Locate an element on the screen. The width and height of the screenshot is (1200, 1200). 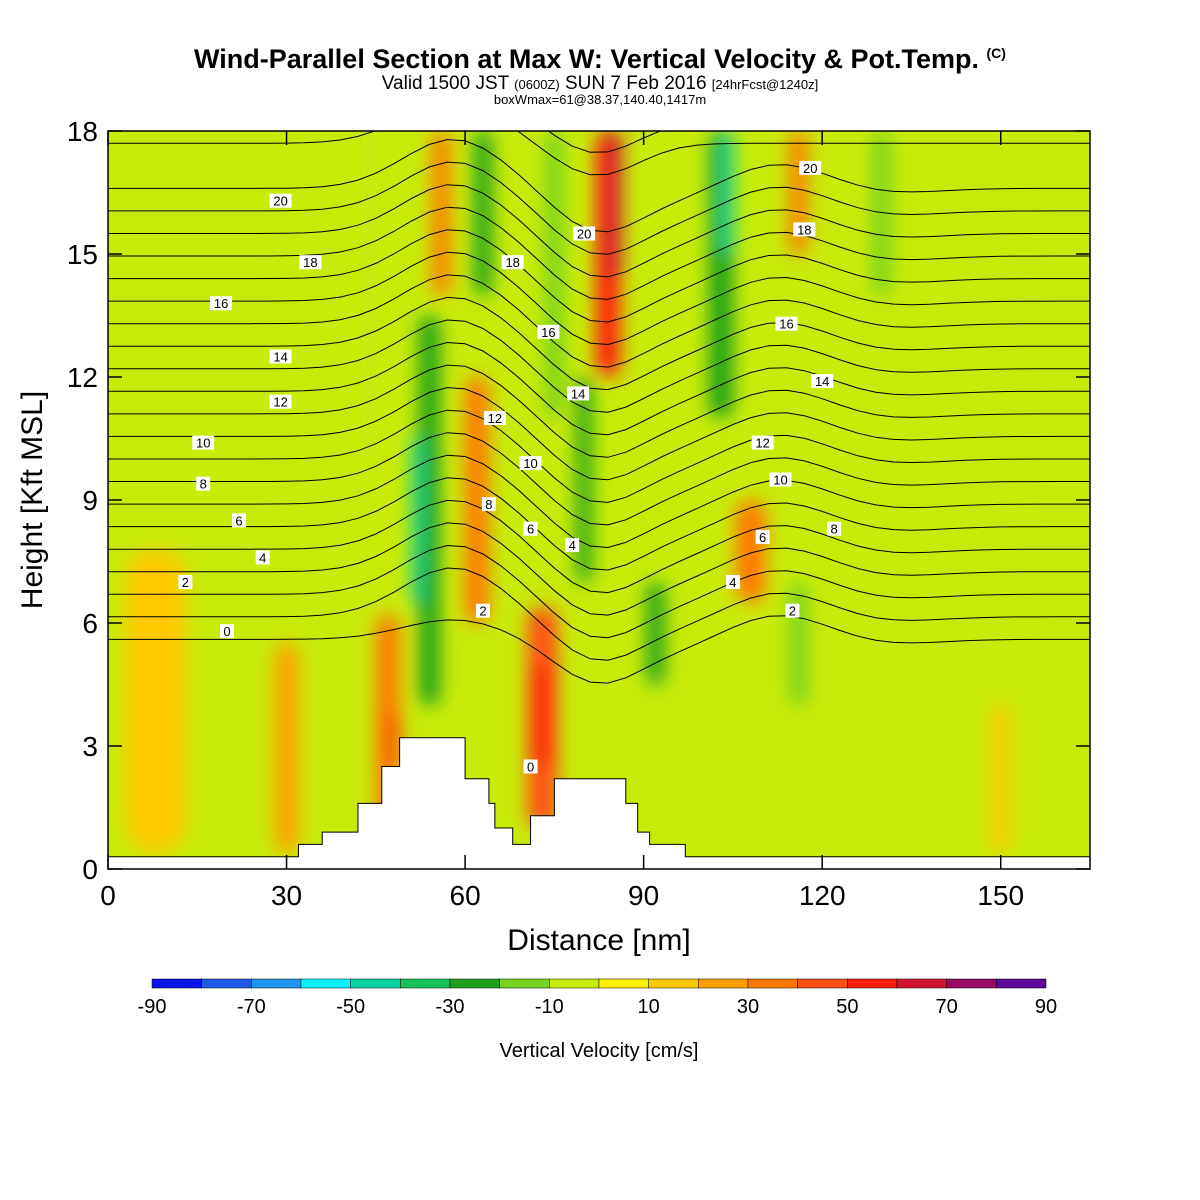
contour-label-7: 6 is located at coordinates (238, 521).